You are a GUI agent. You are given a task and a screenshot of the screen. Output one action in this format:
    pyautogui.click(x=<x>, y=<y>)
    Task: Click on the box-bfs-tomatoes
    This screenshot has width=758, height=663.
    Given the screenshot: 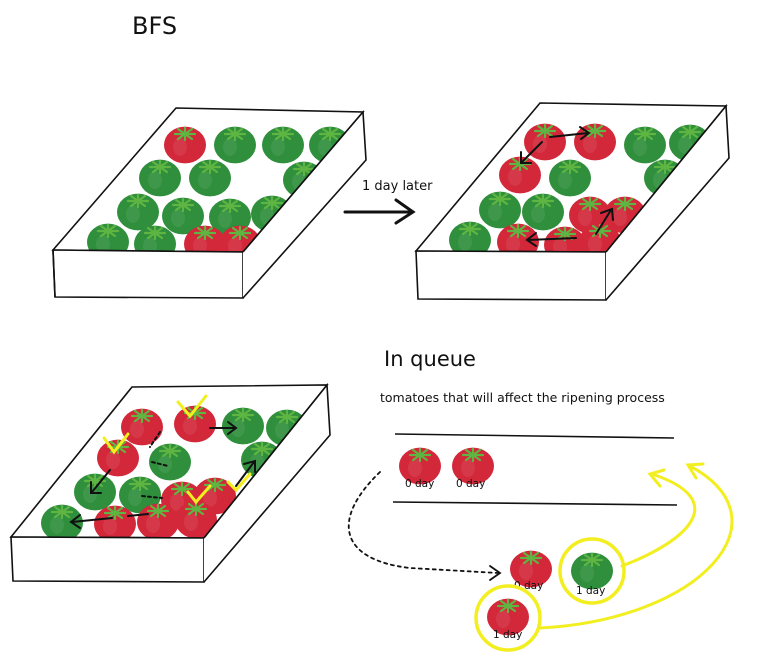 What is the action you would take?
    pyautogui.click(x=174, y=471)
    